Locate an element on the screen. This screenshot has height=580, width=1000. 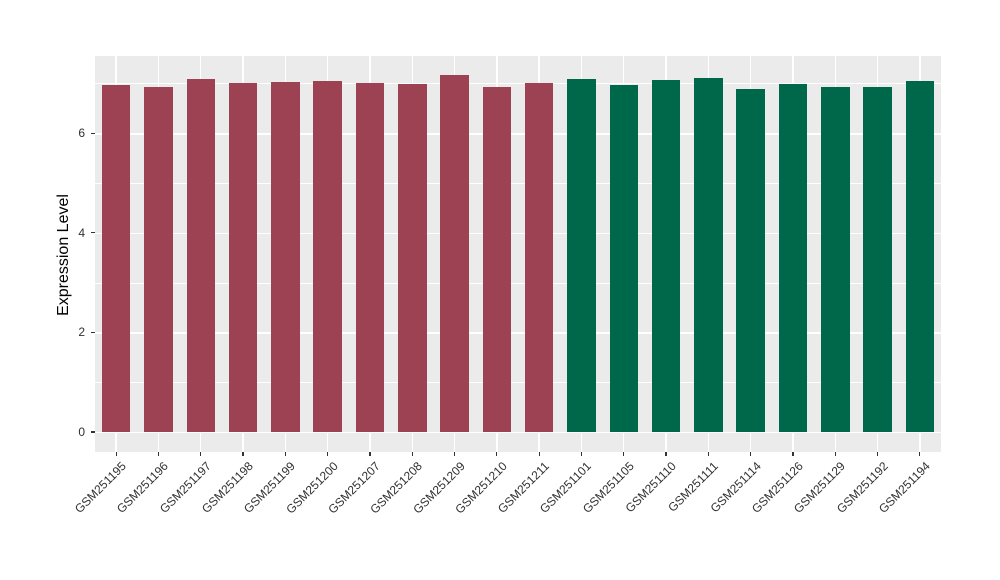
bar-GSM251110 is located at coordinates (666, 256).